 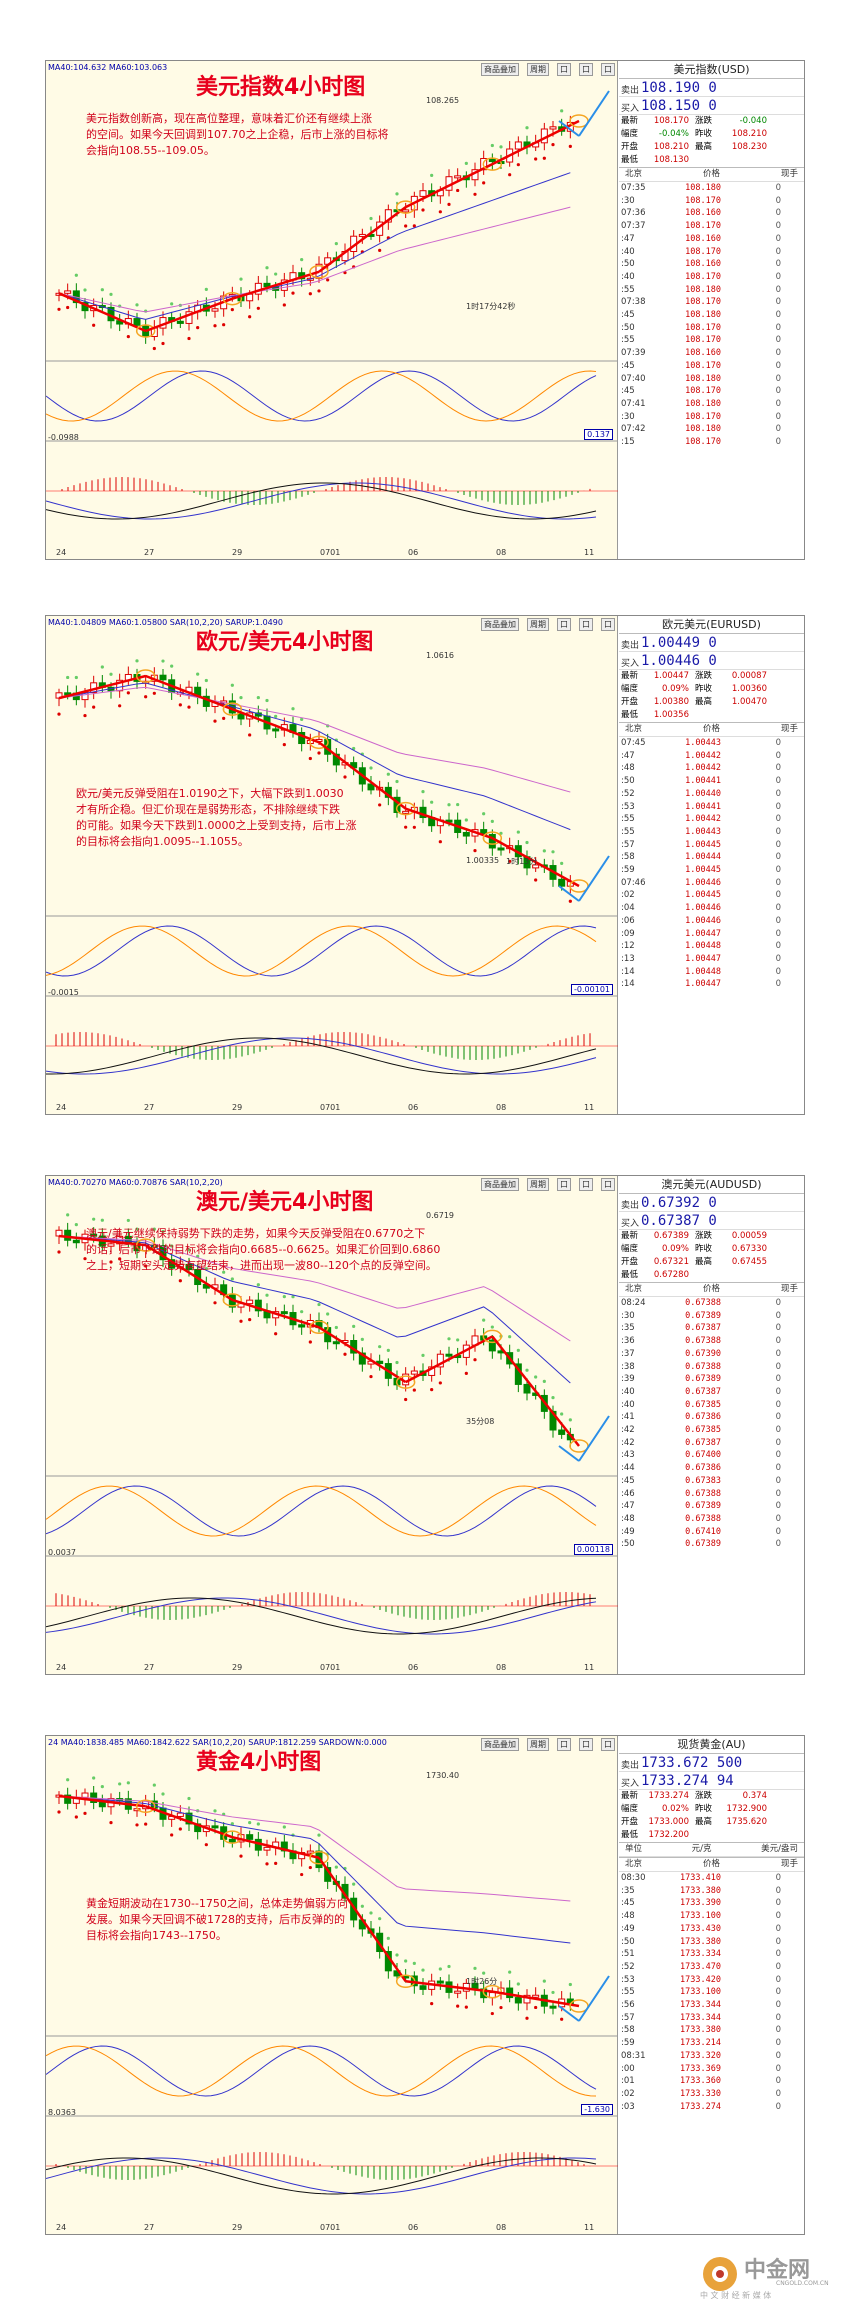 I want to click on stat-cell: 涨跌, so click(x=704, y=1796).